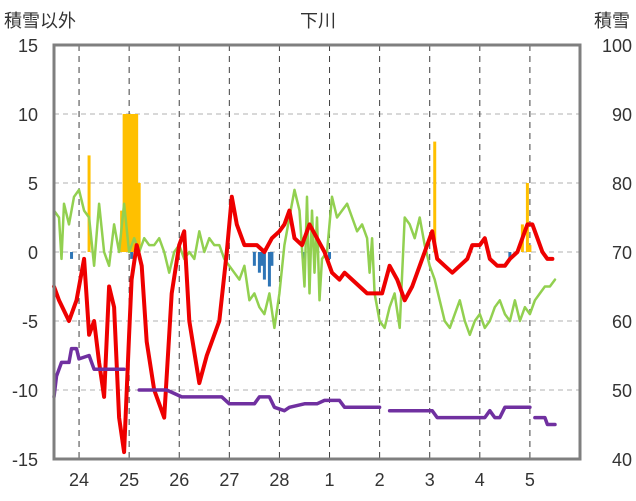 The image size is (636, 501). What do you see at coordinates (622, 253) in the screenshot?
I see `right-tick-label: 70` at bounding box center [622, 253].